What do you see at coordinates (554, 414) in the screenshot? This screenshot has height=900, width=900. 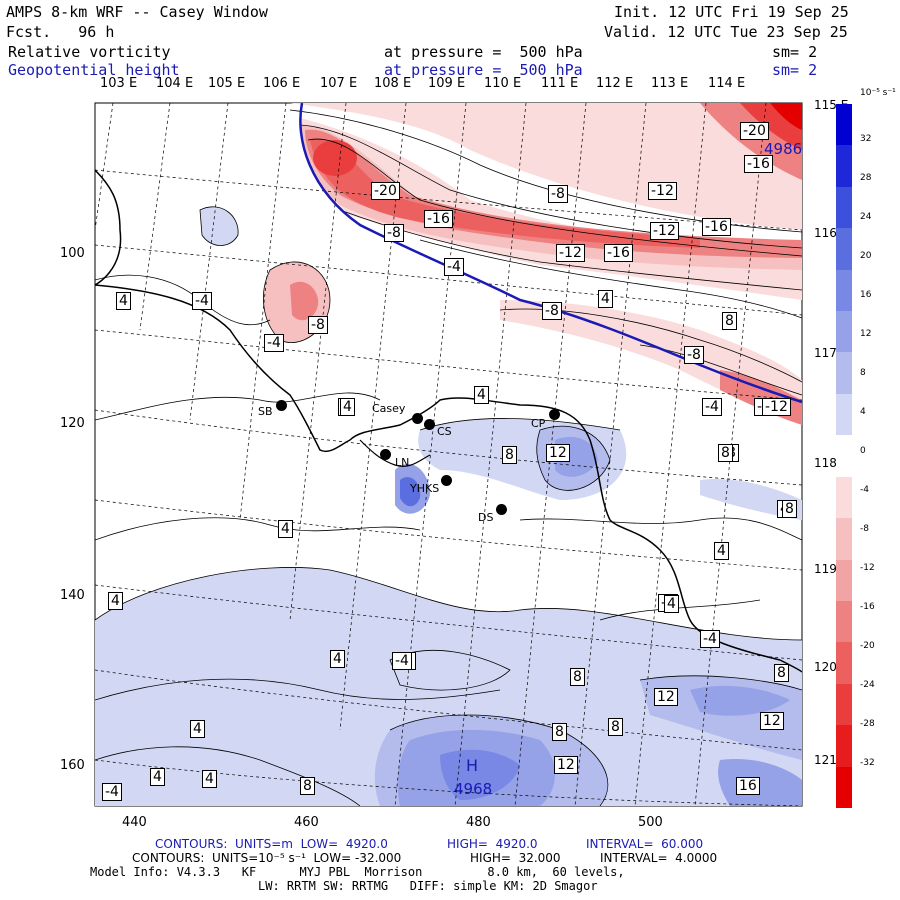 I see `station-dot-cp` at bounding box center [554, 414].